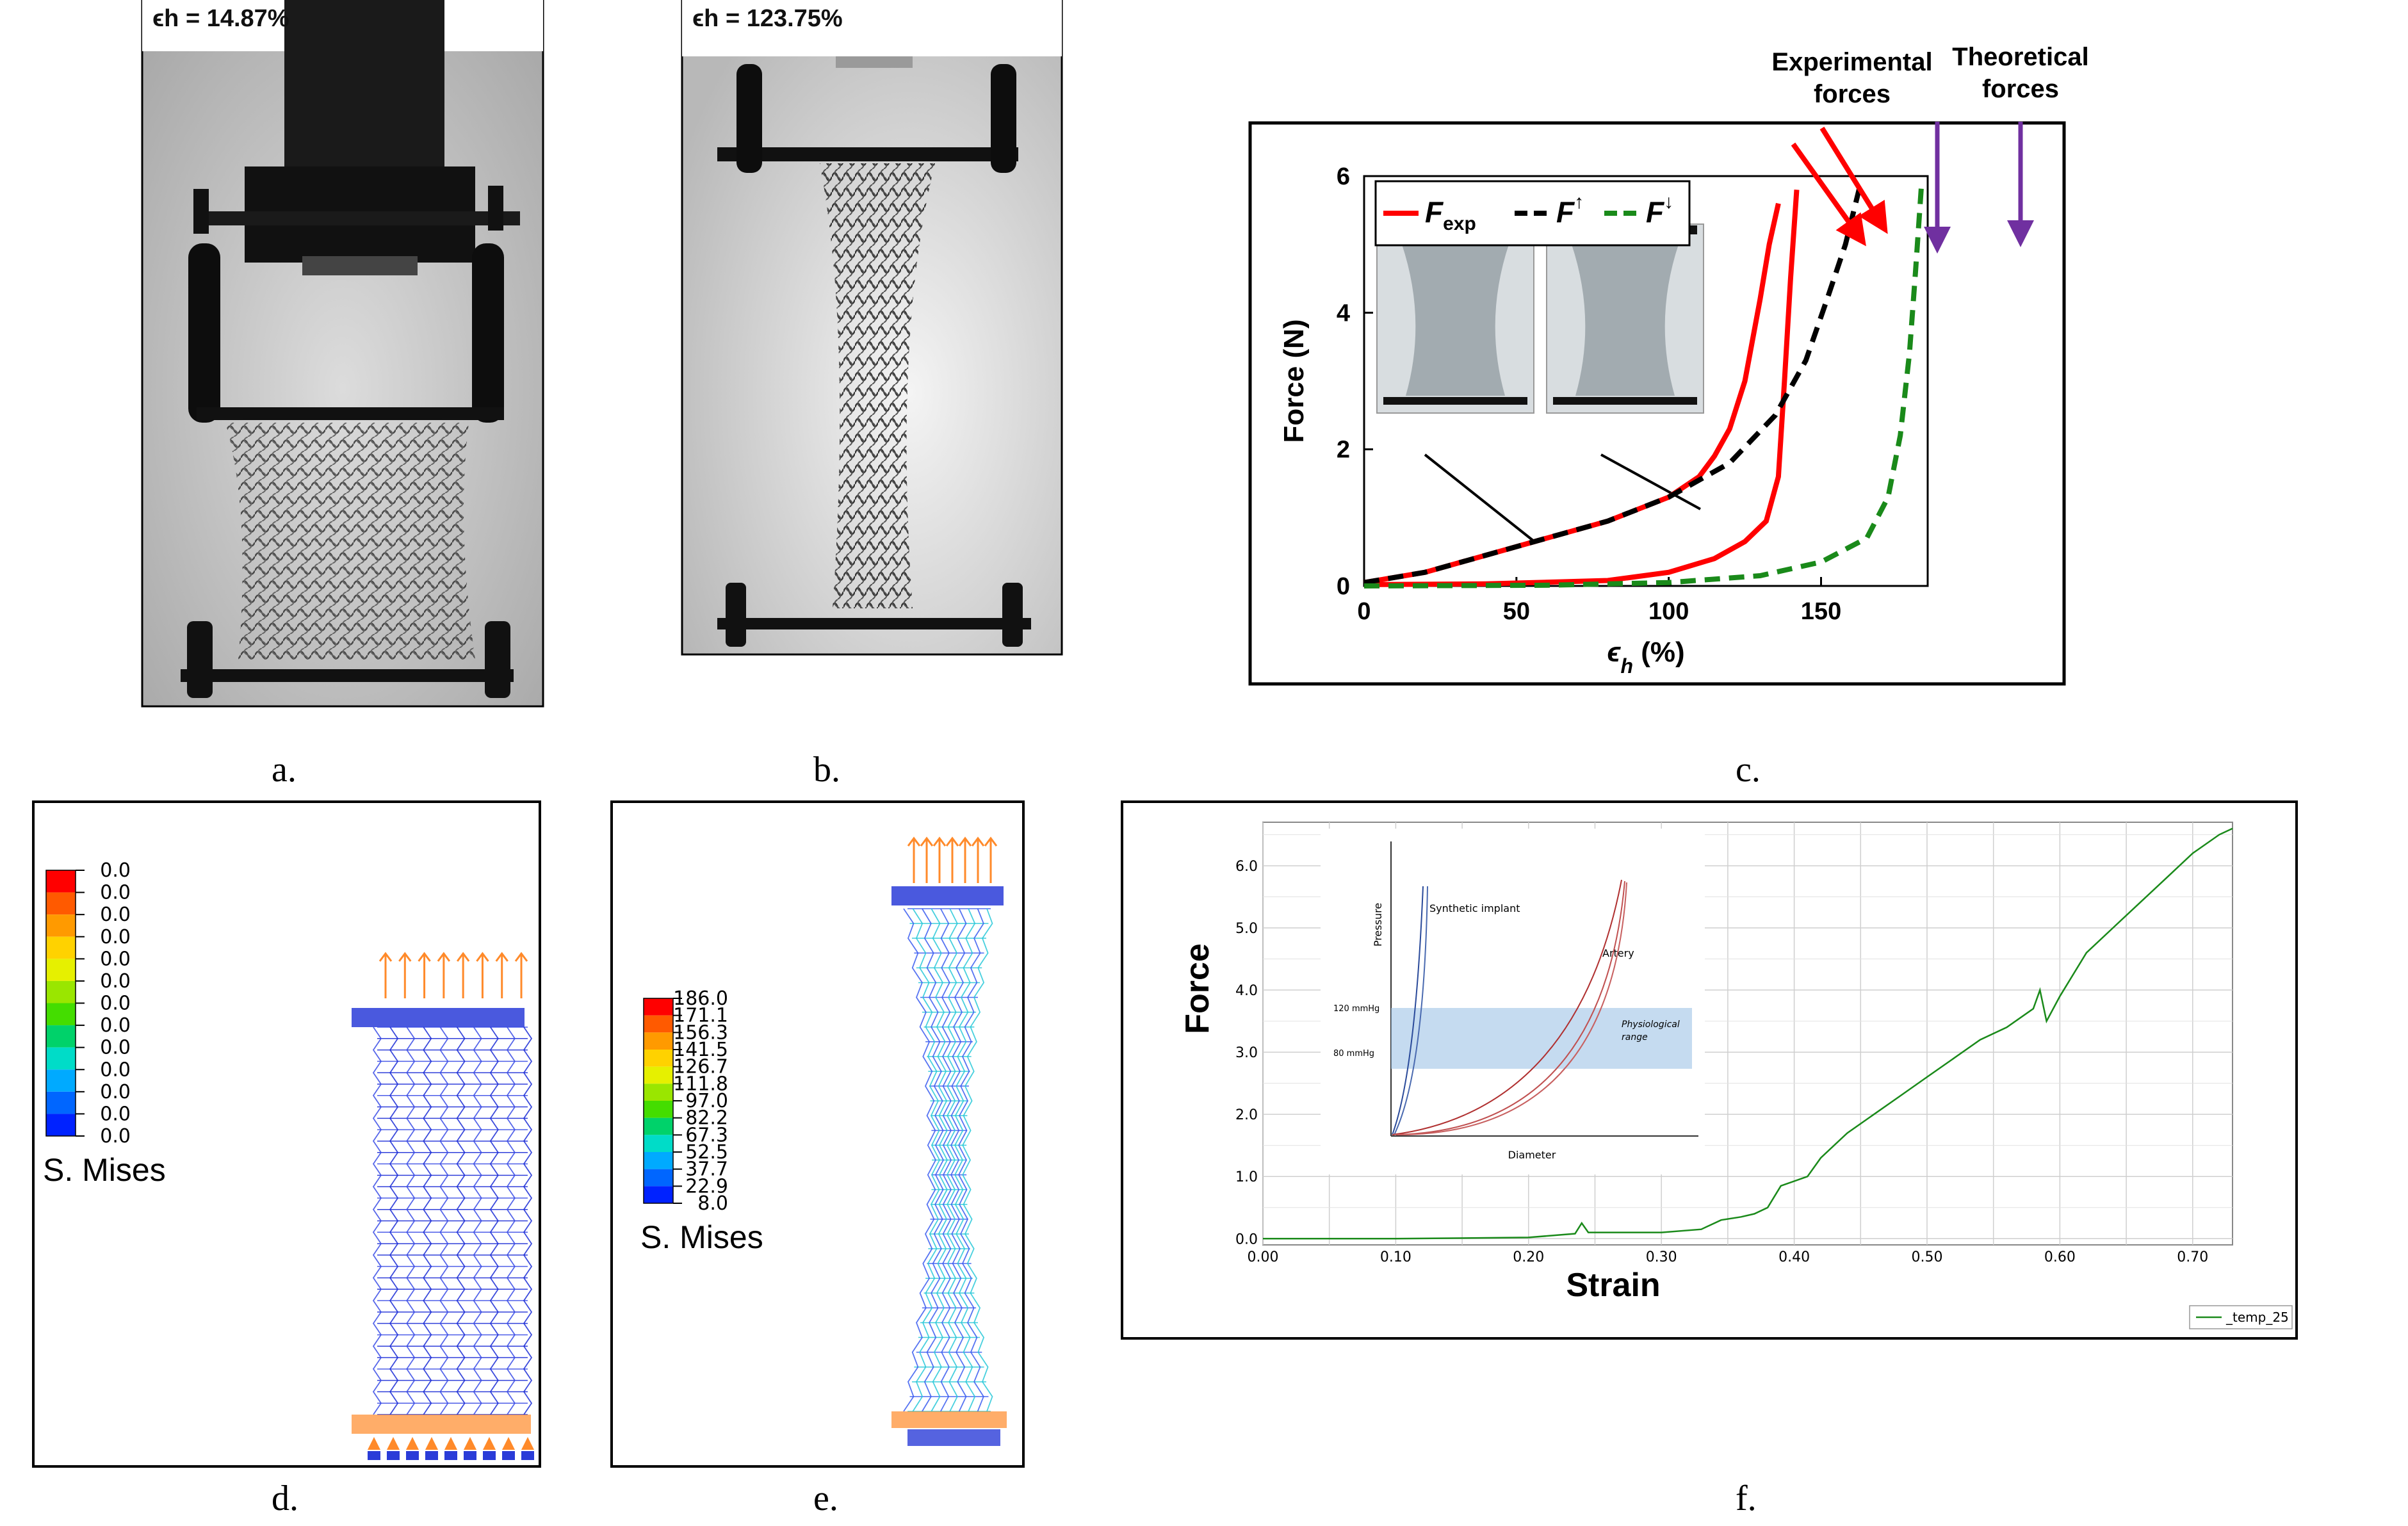  Describe the element at coordinates (706, 1186) in the screenshot. I see `legend-e-value: 22.9` at that location.